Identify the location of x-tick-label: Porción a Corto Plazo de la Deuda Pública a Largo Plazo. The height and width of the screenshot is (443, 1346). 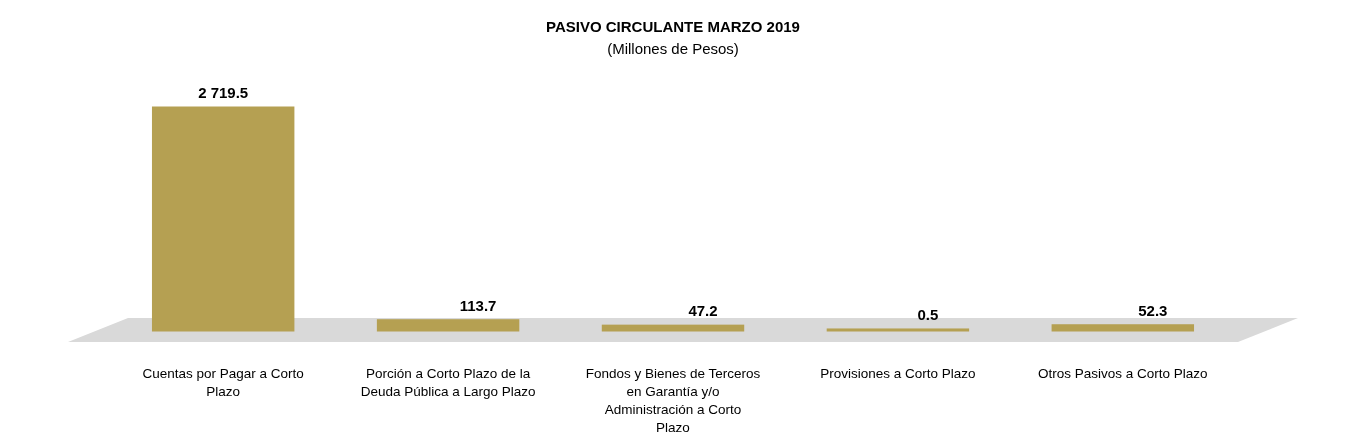
(448, 382).